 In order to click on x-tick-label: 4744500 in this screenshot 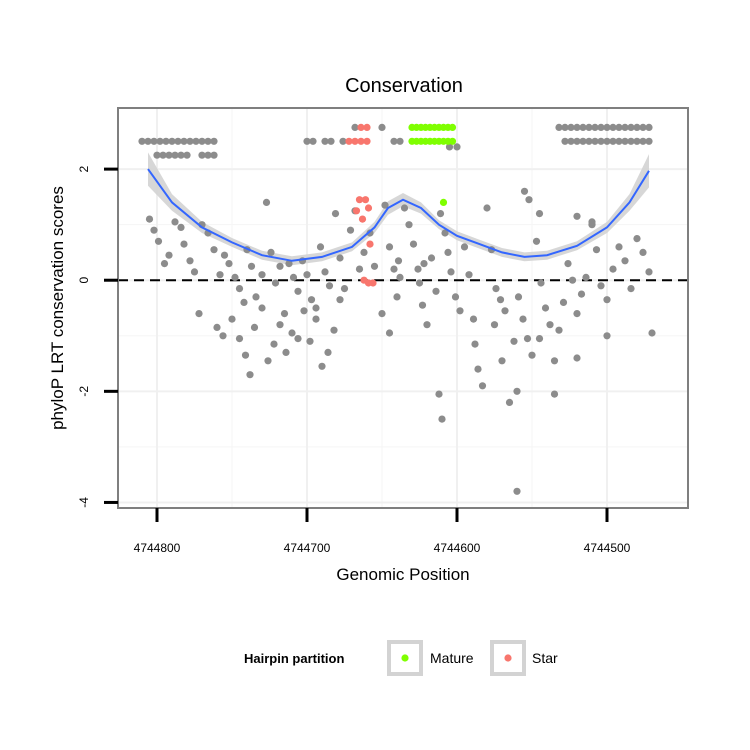, I will do `click(607, 548)`.